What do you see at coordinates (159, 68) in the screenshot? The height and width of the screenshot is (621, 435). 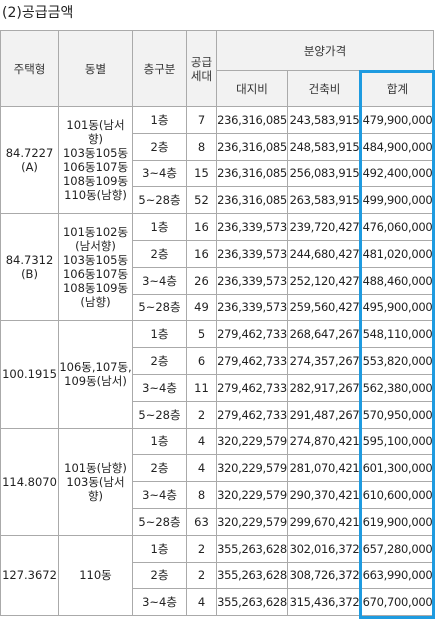 I see `header-cell: 층구분` at bounding box center [159, 68].